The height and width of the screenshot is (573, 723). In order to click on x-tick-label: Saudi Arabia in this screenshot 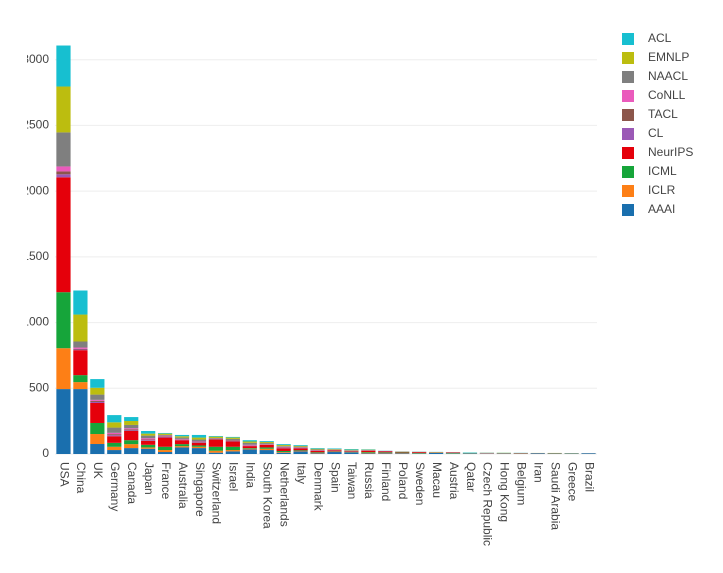, I will do `click(555, 496)`.